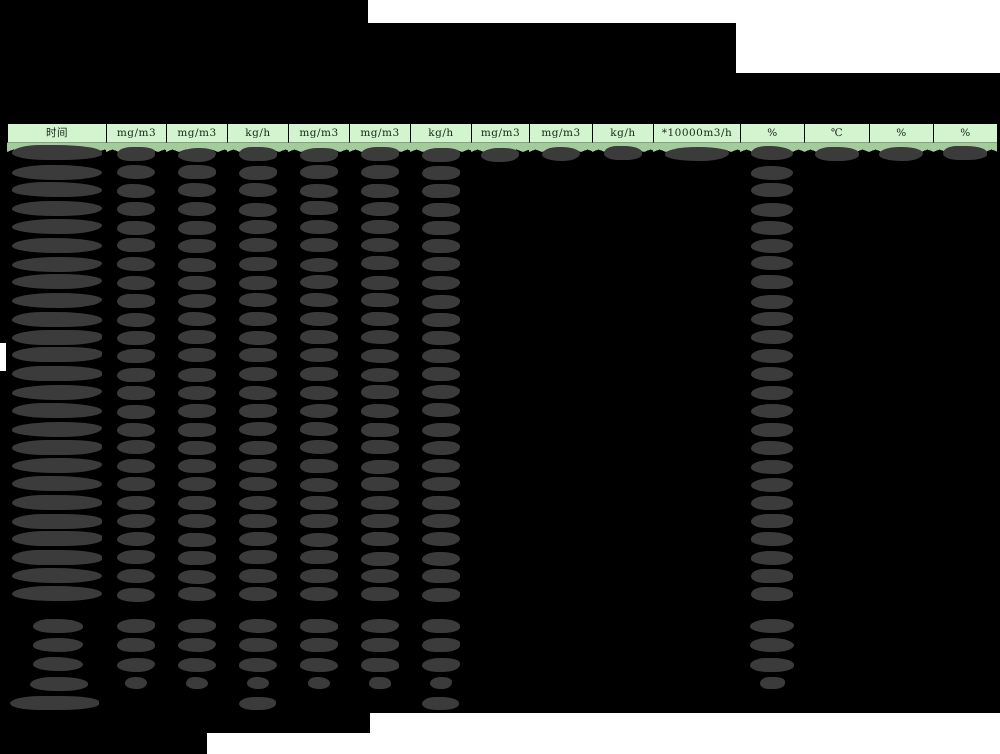 This screenshot has height=754, width=1000. What do you see at coordinates (696, 133) in the screenshot?
I see `column-header-10: *10000m3/h` at bounding box center [696, 133].